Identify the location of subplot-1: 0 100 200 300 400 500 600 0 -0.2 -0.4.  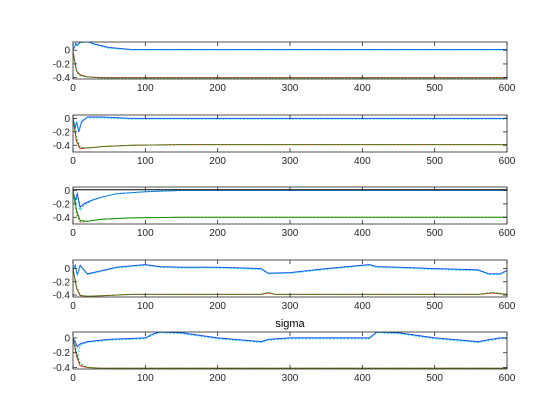
(284, 67).